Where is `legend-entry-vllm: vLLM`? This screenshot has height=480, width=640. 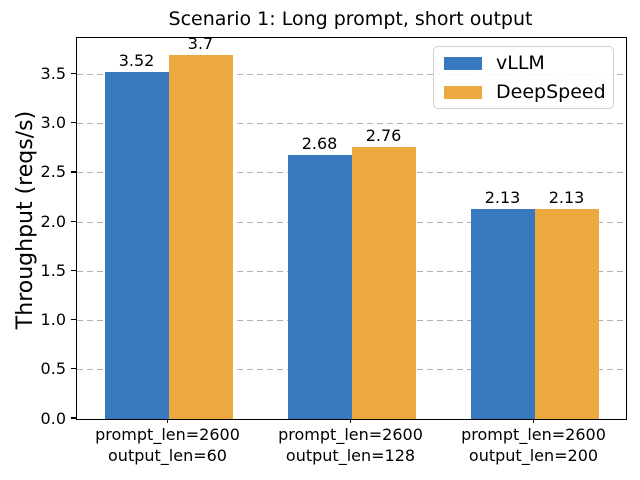
legend-entry-vllm: vLLM is located at coordinates (523, 63).